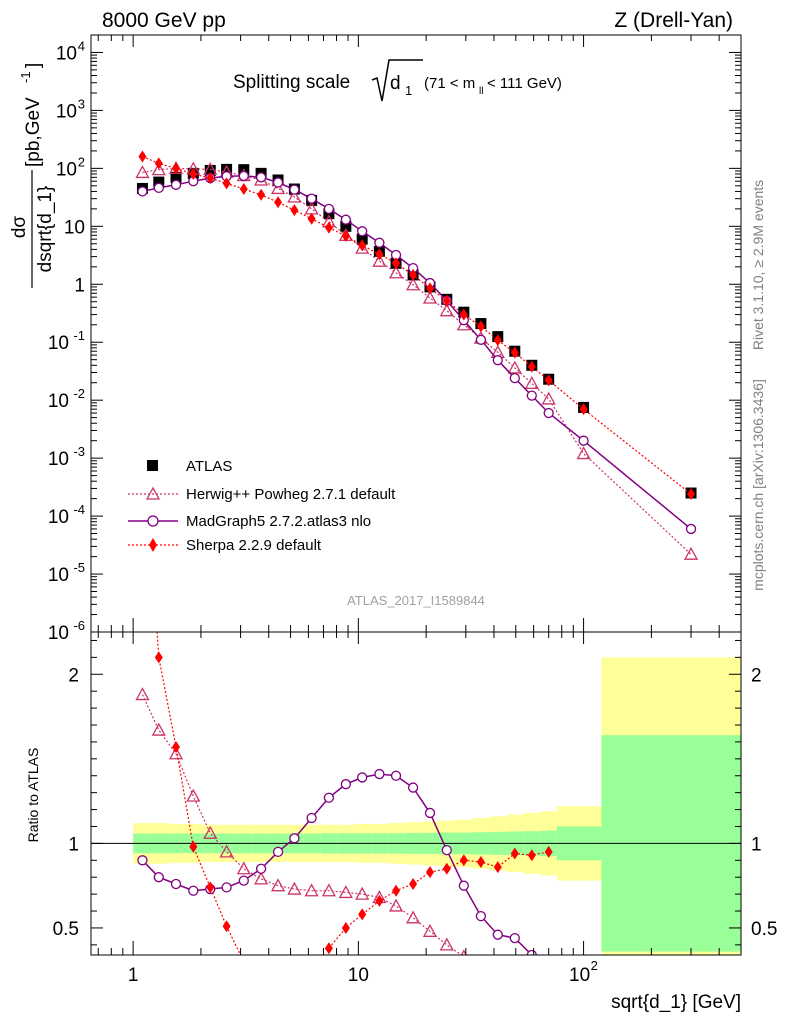 The height and width of the screenshot is (1024, 786). What do you see at coordinates (416, 600) in the screenshot?
I see `reference-label: ATLAS_2017_I1589844` at bounding box center [416, 600].